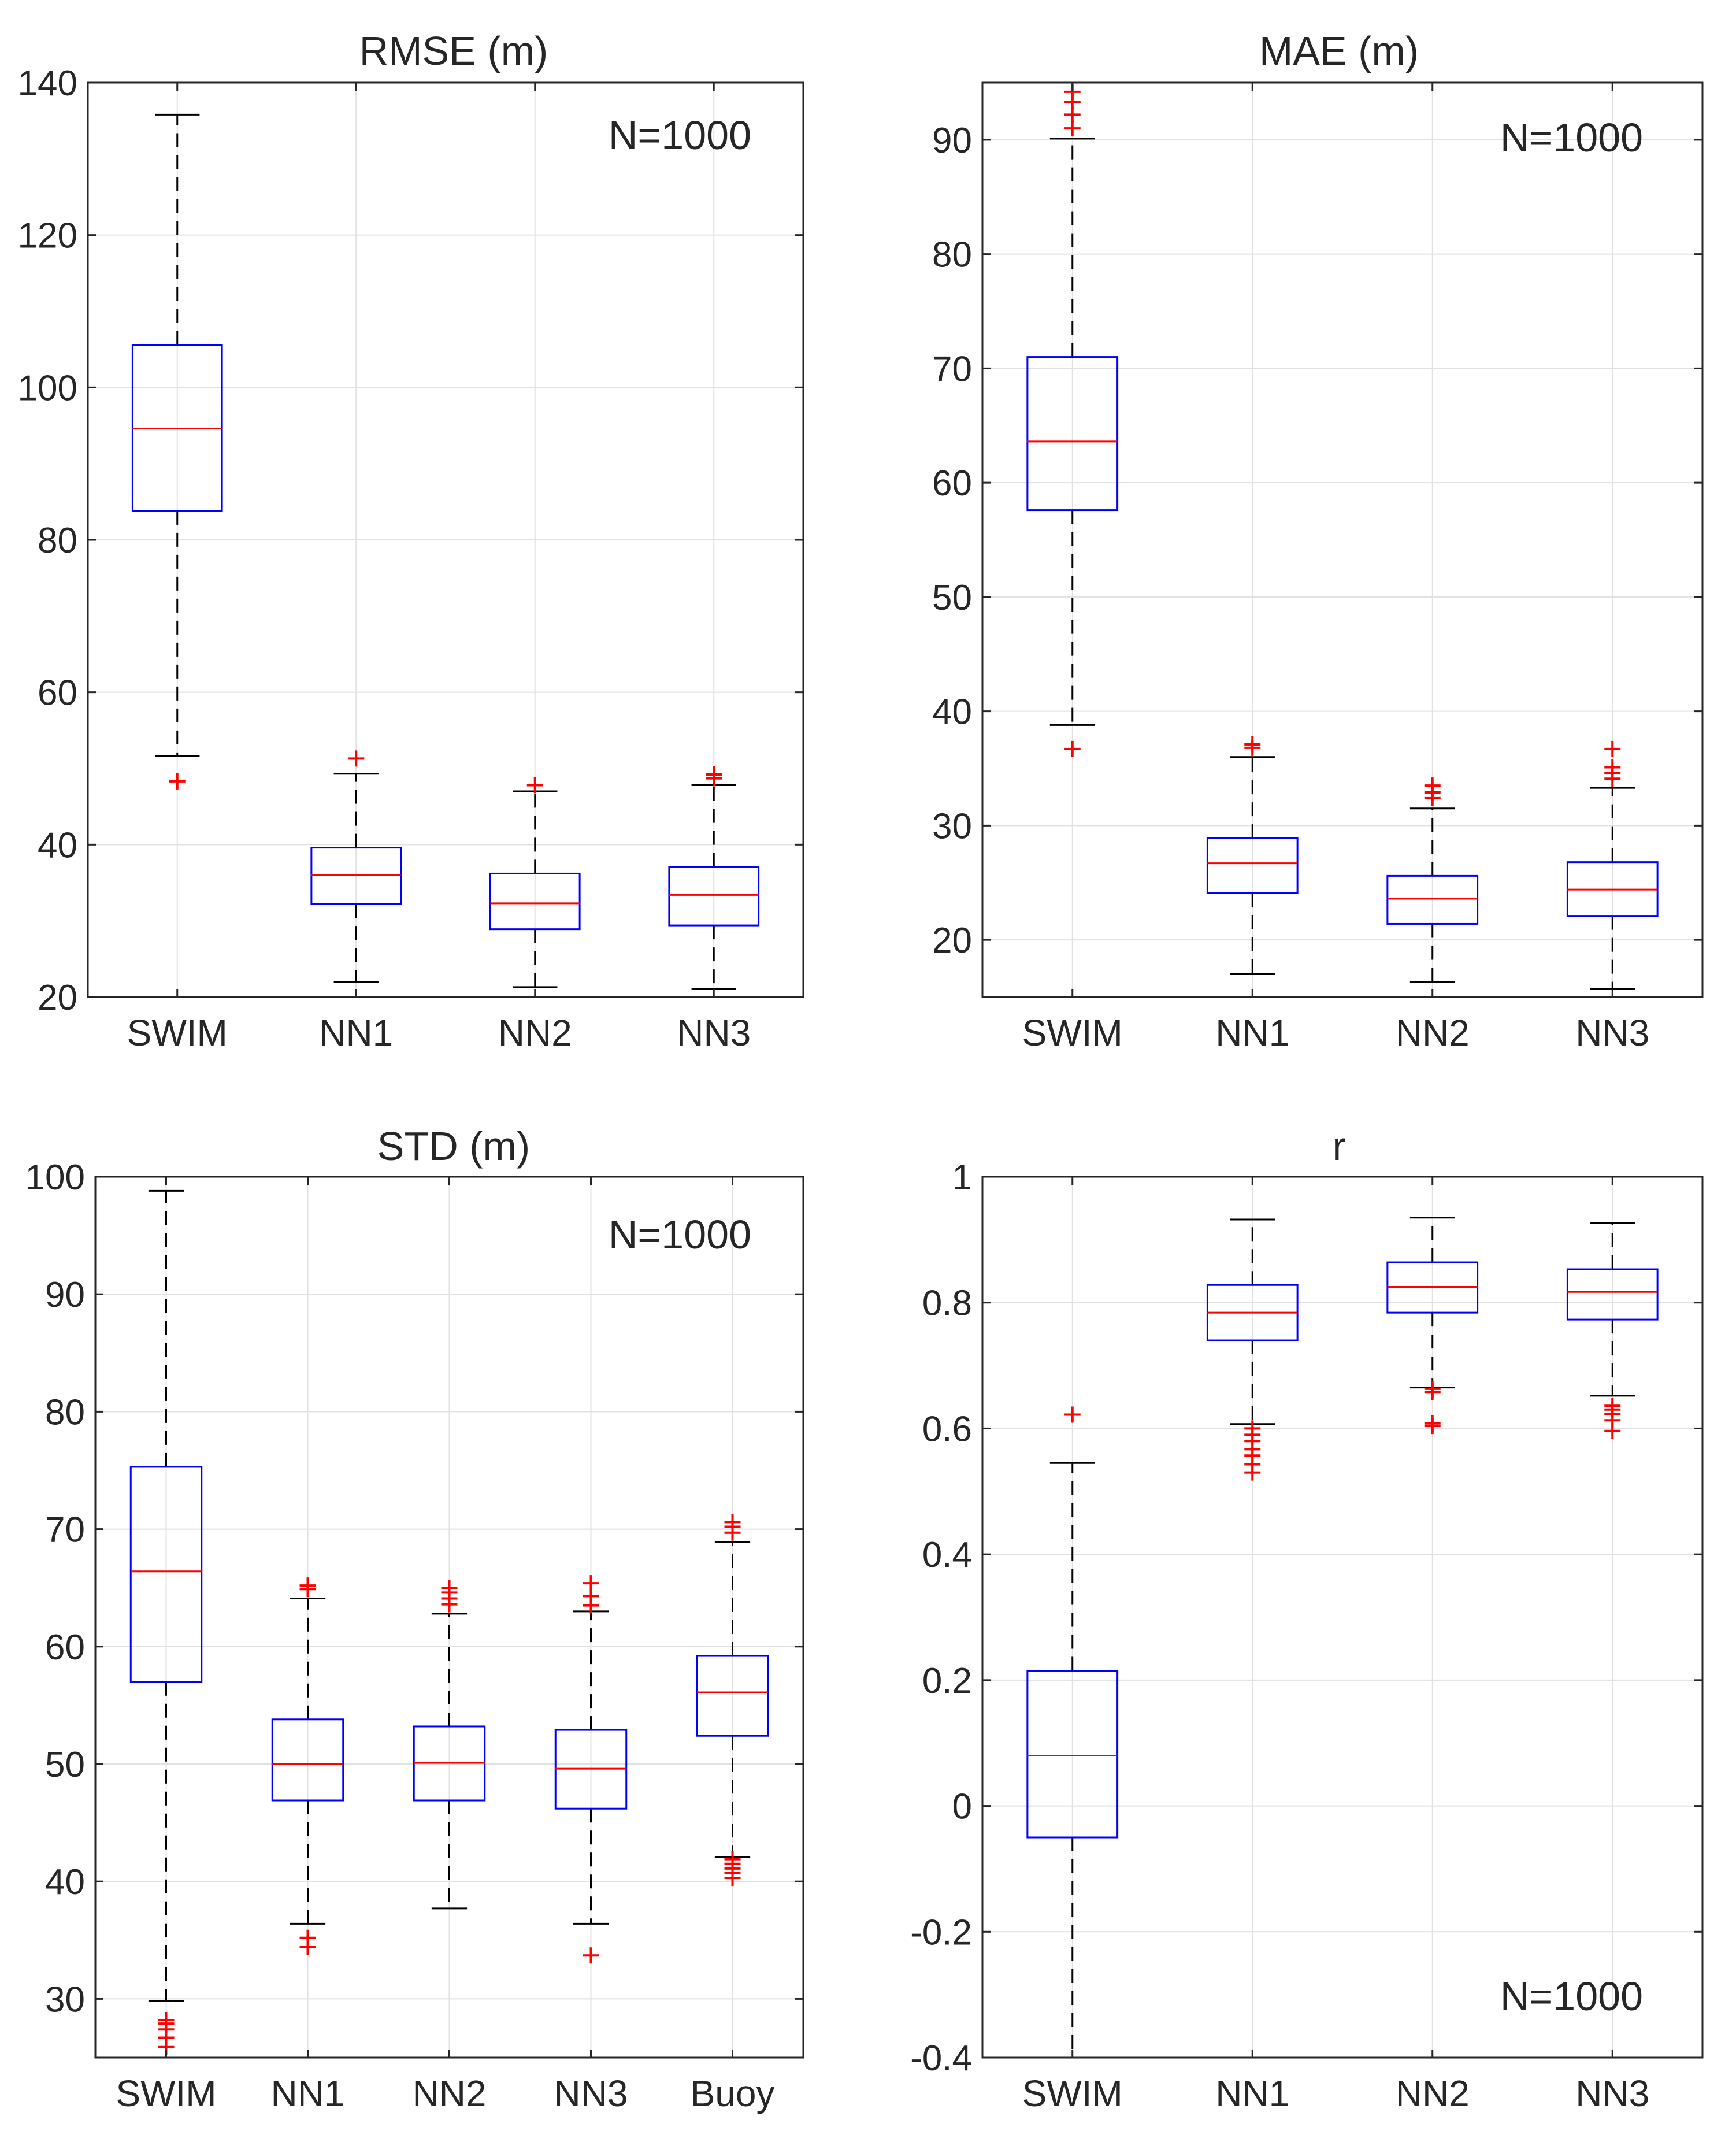 This screenshot has height=2142, width=1736. What do you see at coordinates (962, 1178) in the screenshot?
I see `y-tick-label: 1` at bounding box center [962, 1178].